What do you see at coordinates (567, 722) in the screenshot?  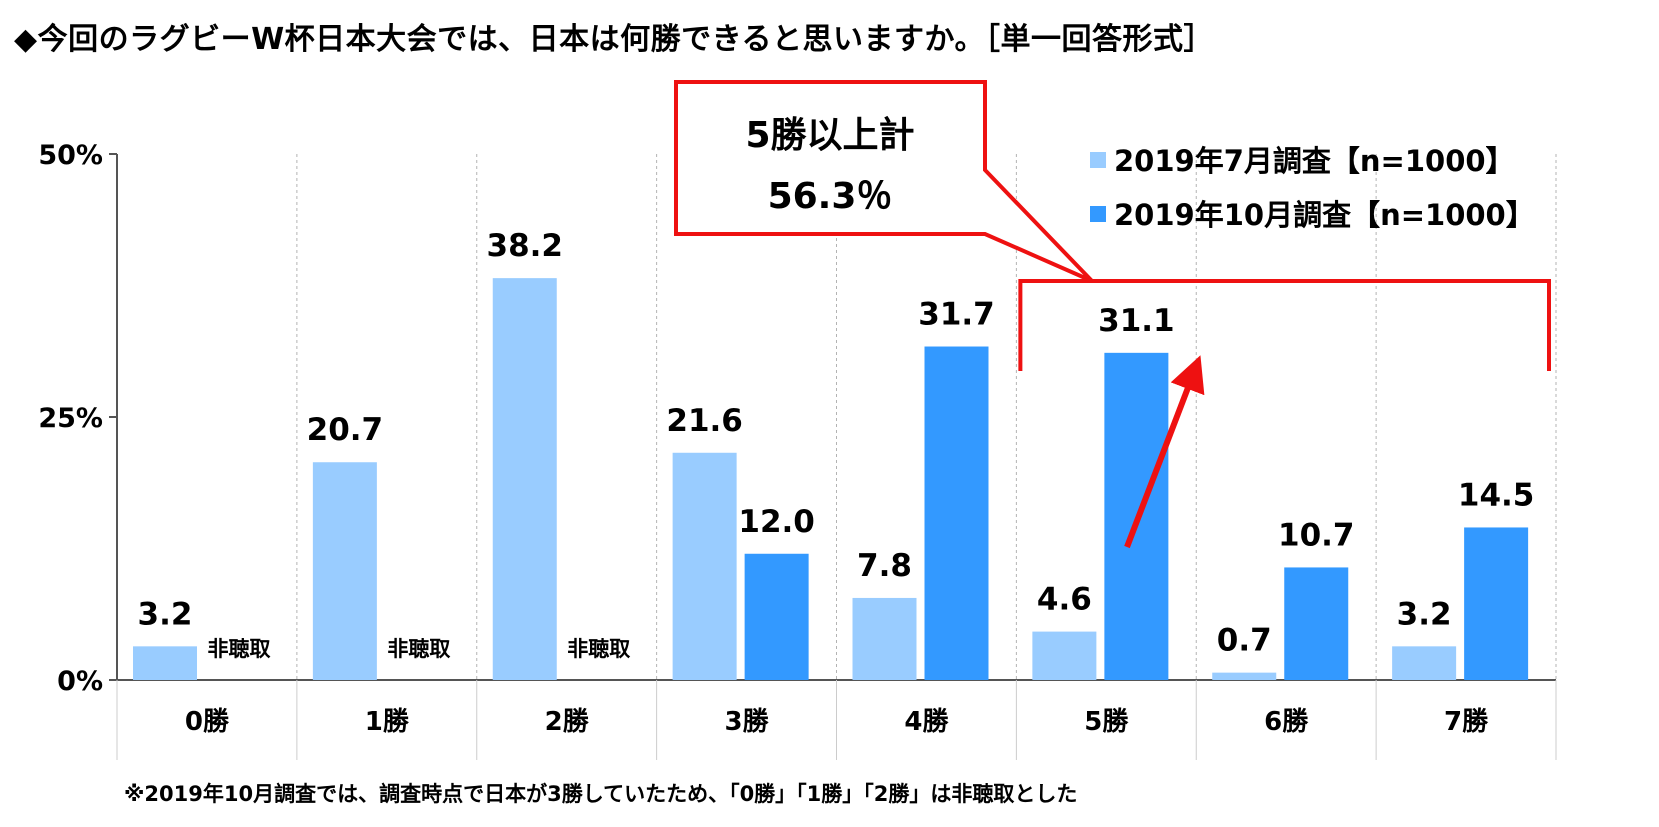 I see `x-tick-label: 2勝` at bounding box center [567, 722].